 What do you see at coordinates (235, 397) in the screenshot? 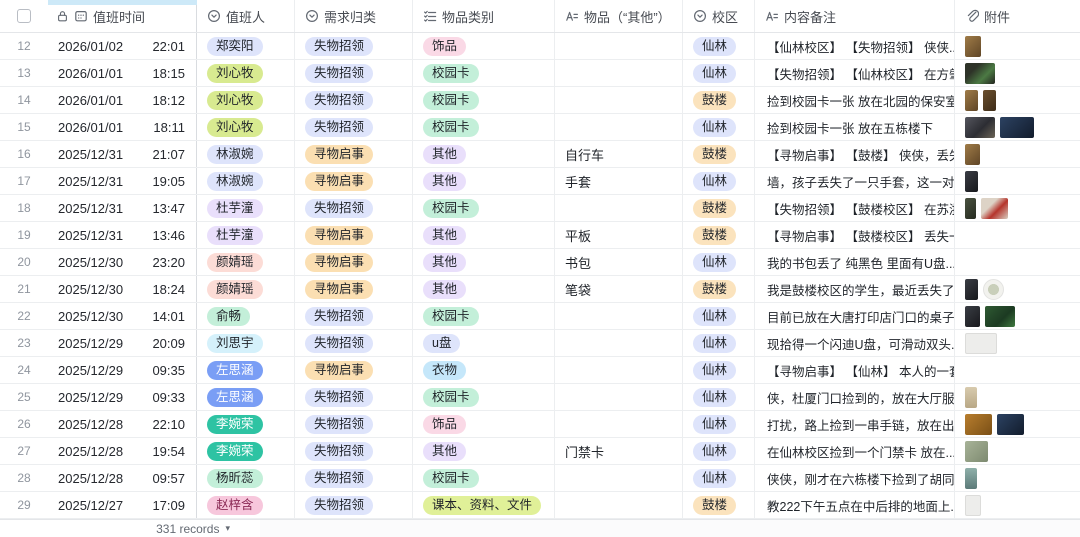
I see `person-tag: 左思涵` at bounding box center [235, 397].